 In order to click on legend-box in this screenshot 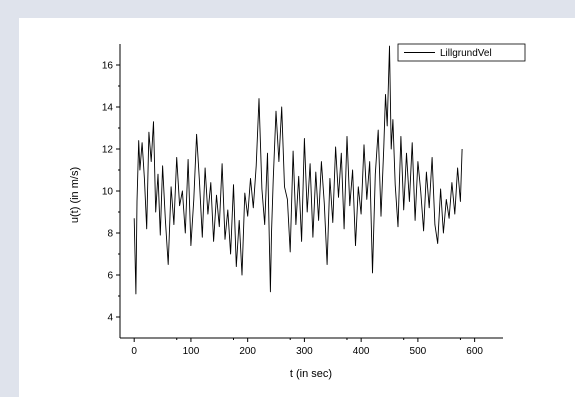, I will do `click(461, 52)`.